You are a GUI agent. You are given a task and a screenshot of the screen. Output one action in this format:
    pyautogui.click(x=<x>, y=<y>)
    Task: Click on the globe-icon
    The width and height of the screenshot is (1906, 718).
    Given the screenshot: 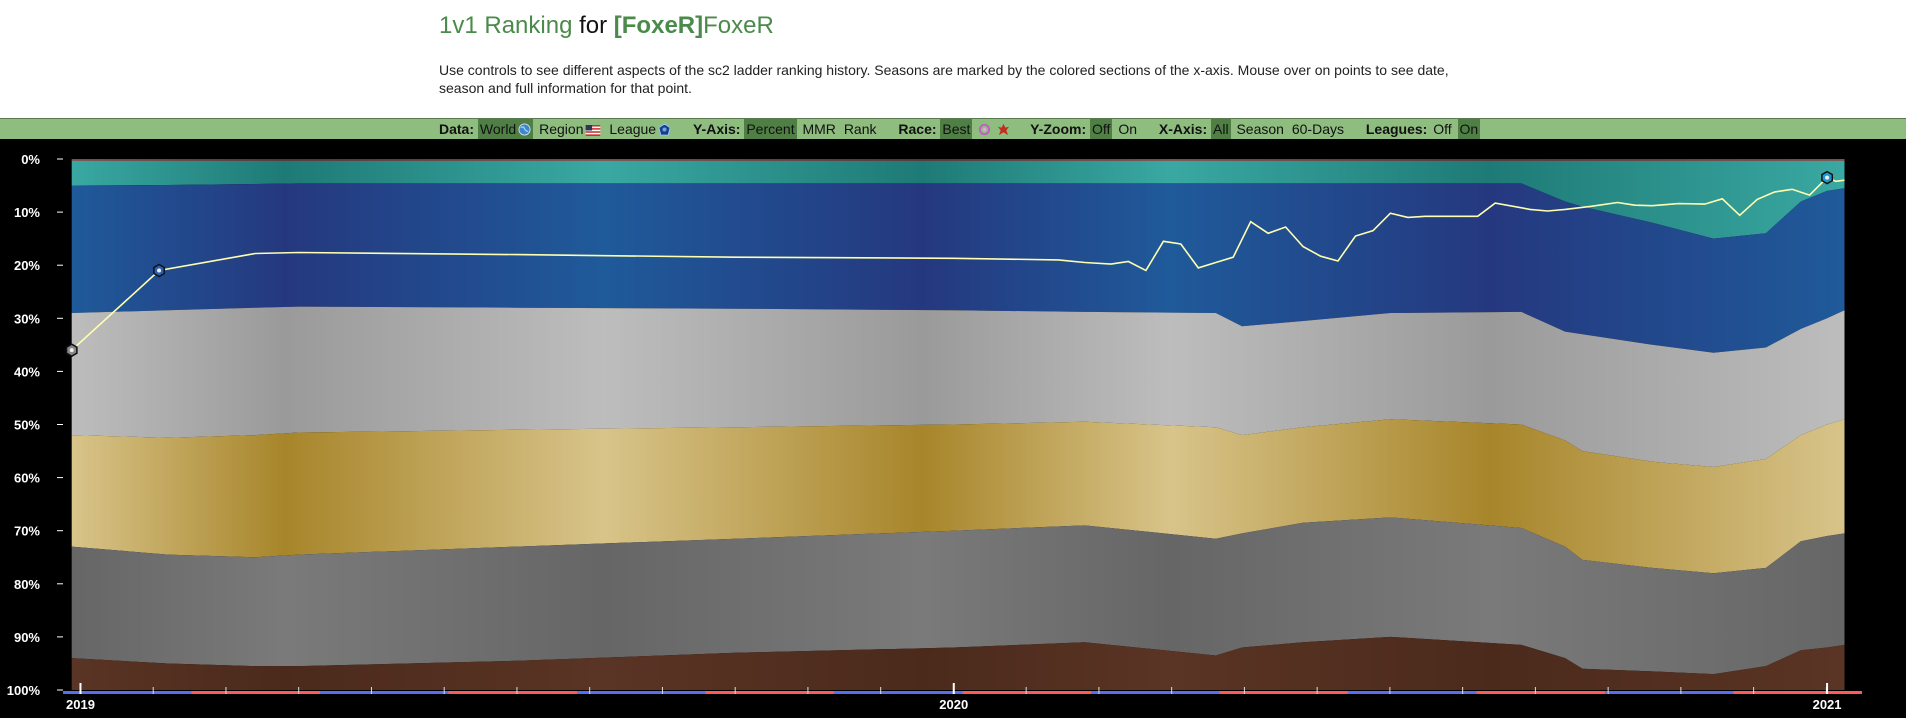 What is the action you would take?
    pyautogui.click(x=524, y=129)
    